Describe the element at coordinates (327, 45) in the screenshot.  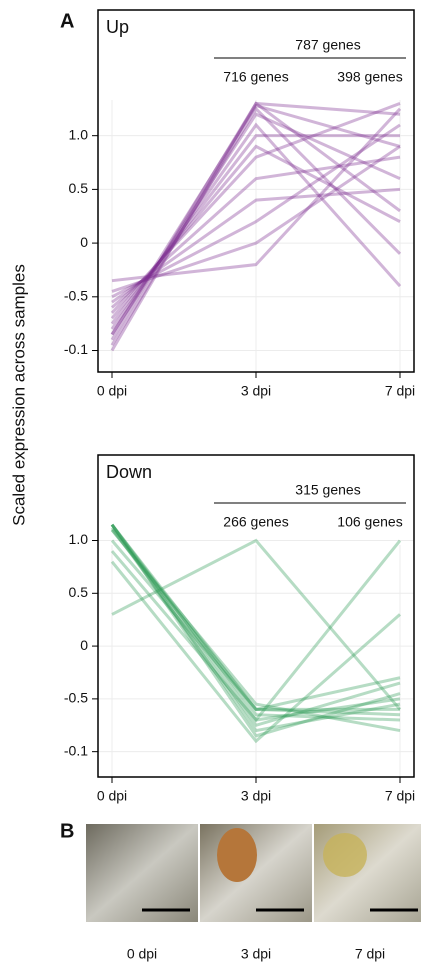
I see `annotation: 787 genes` at that location.